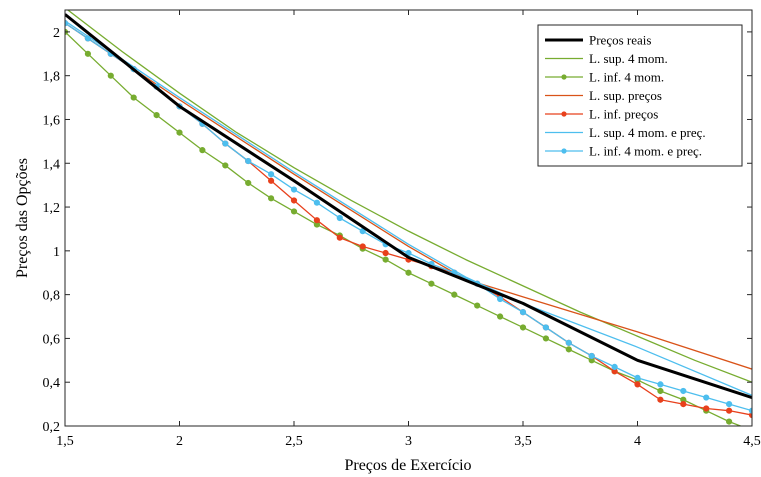 The image size is (761, 477). Describe the element at coordinates (294, 441) in the screenshot. I see `x-tick-label: 2,5` at that location.